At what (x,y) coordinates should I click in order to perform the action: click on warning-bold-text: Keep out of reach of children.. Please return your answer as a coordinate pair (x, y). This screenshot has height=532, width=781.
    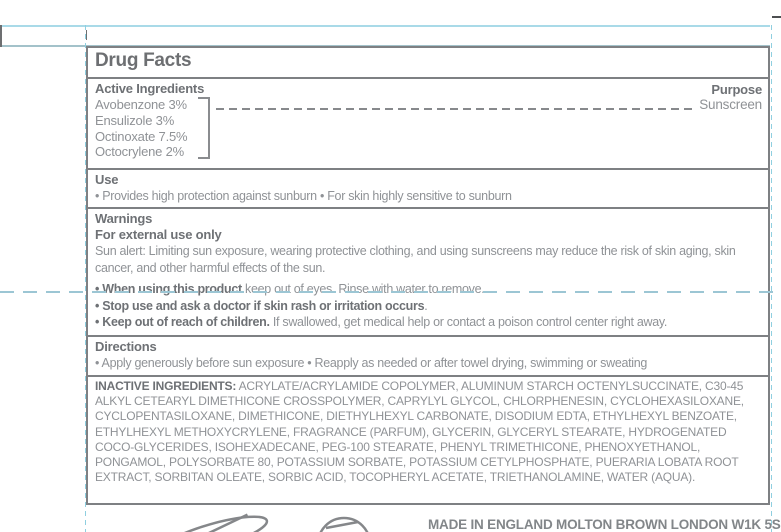
    Looking at the image, I should click on (186, 322).